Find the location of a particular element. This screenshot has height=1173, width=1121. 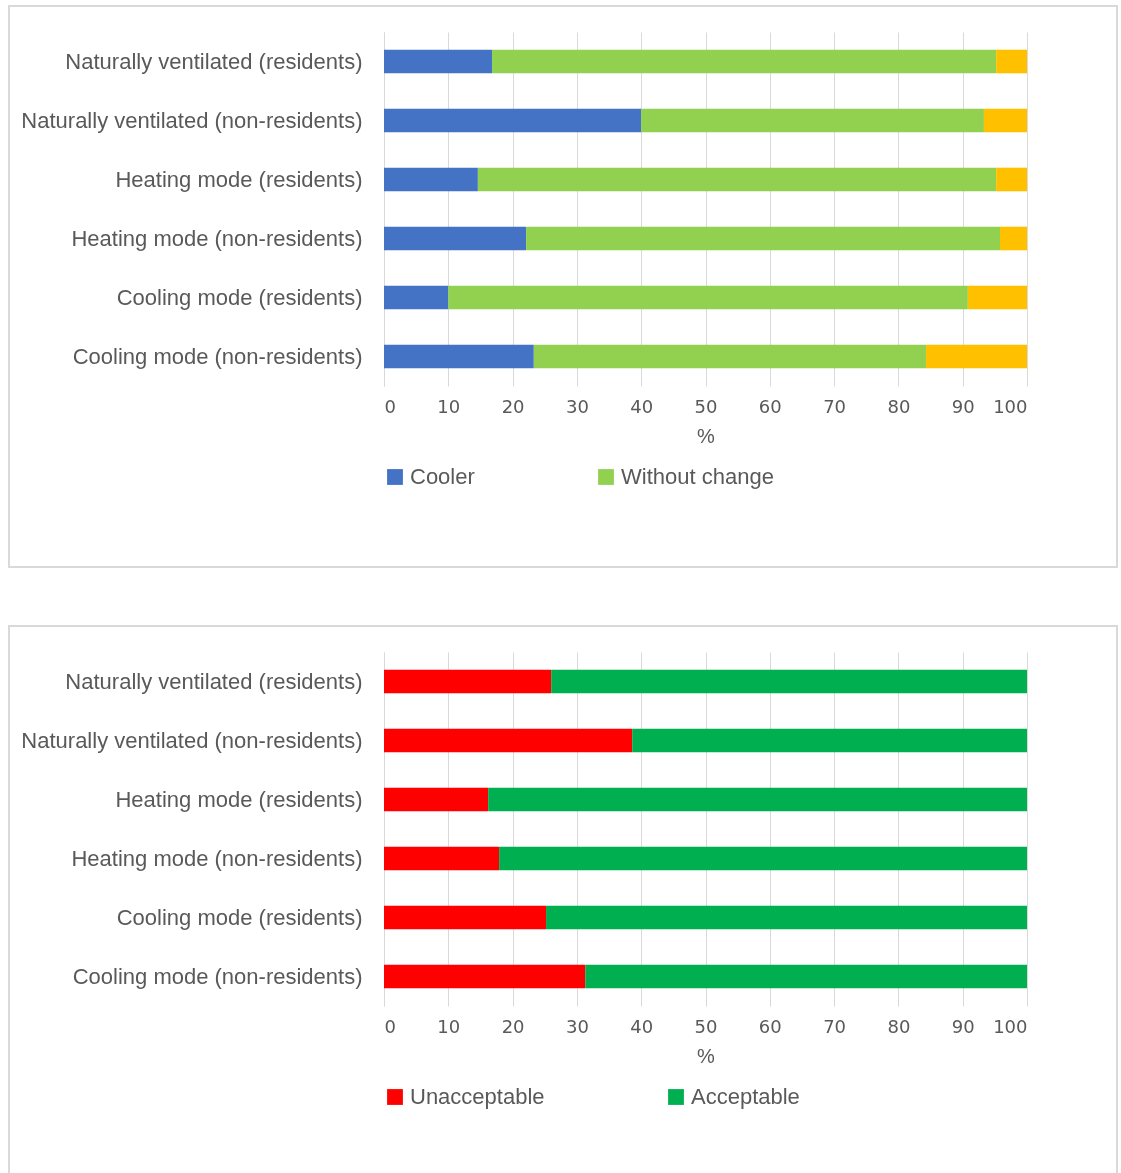

legend-label: Unacceptable is located at coordinates (477, 1096).